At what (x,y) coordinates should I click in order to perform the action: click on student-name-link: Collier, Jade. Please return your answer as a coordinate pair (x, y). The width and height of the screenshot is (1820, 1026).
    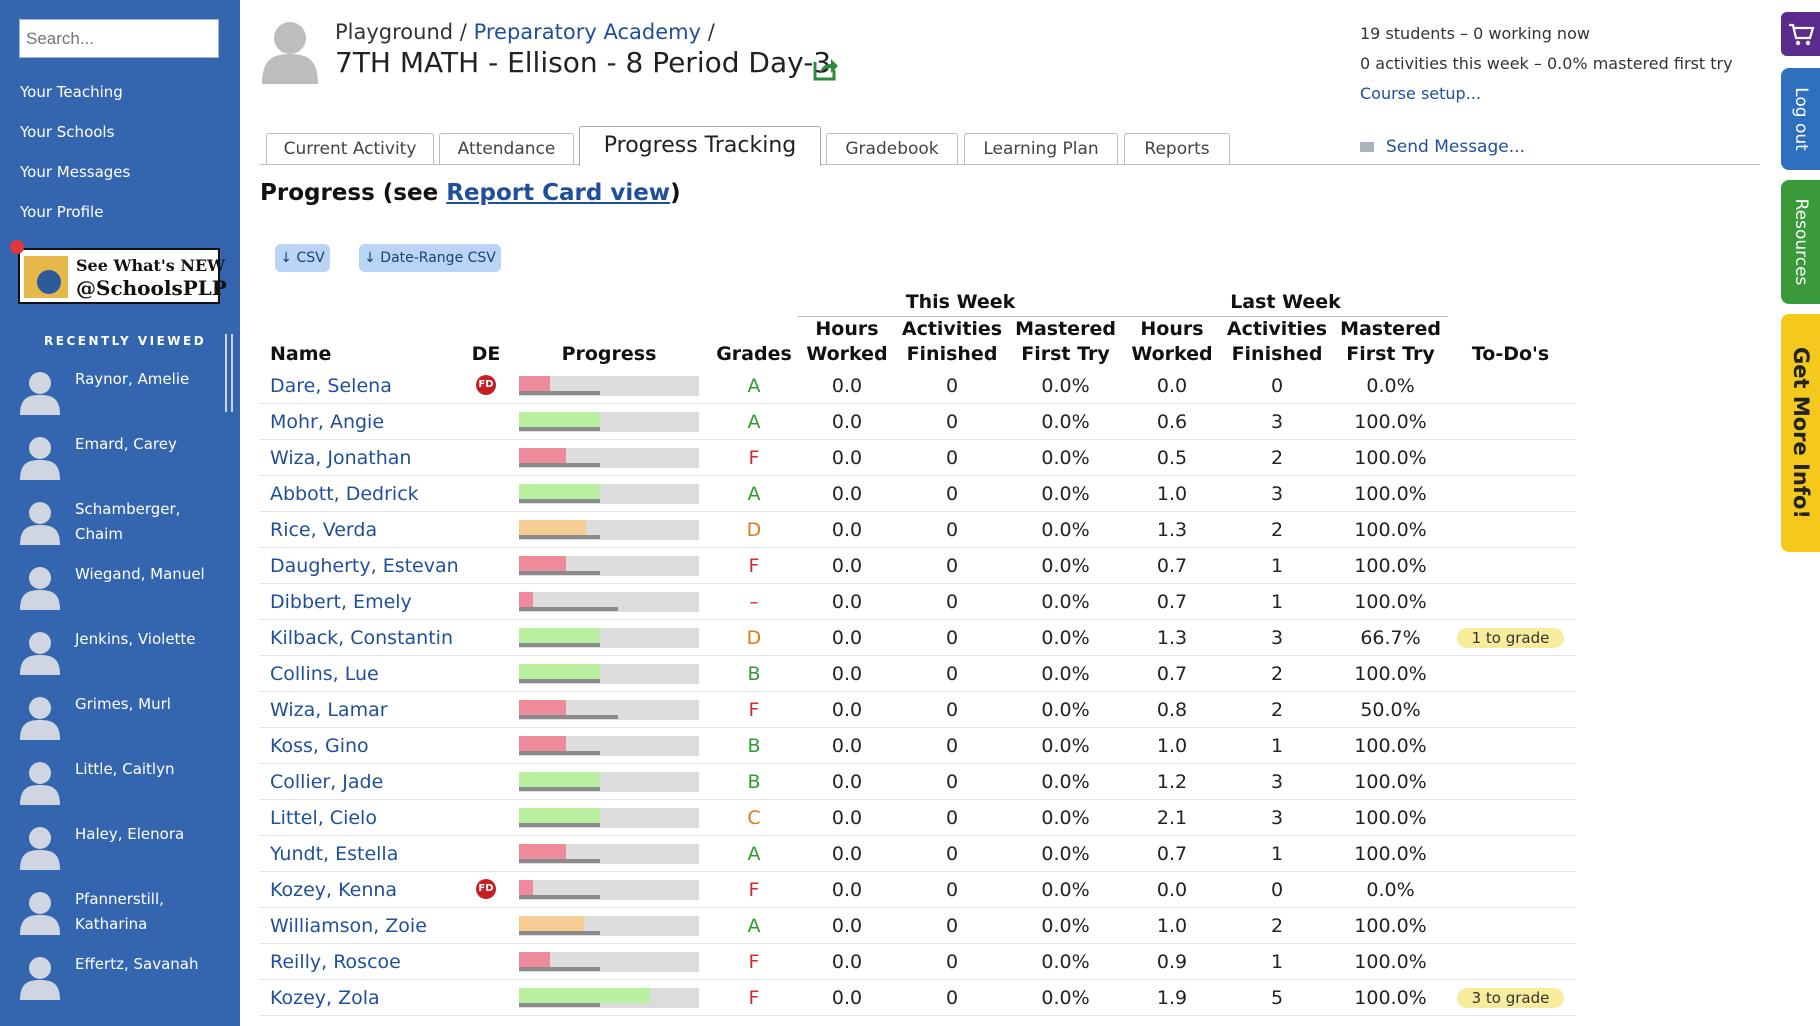
    Looking at the image, I should click on (327, 782).